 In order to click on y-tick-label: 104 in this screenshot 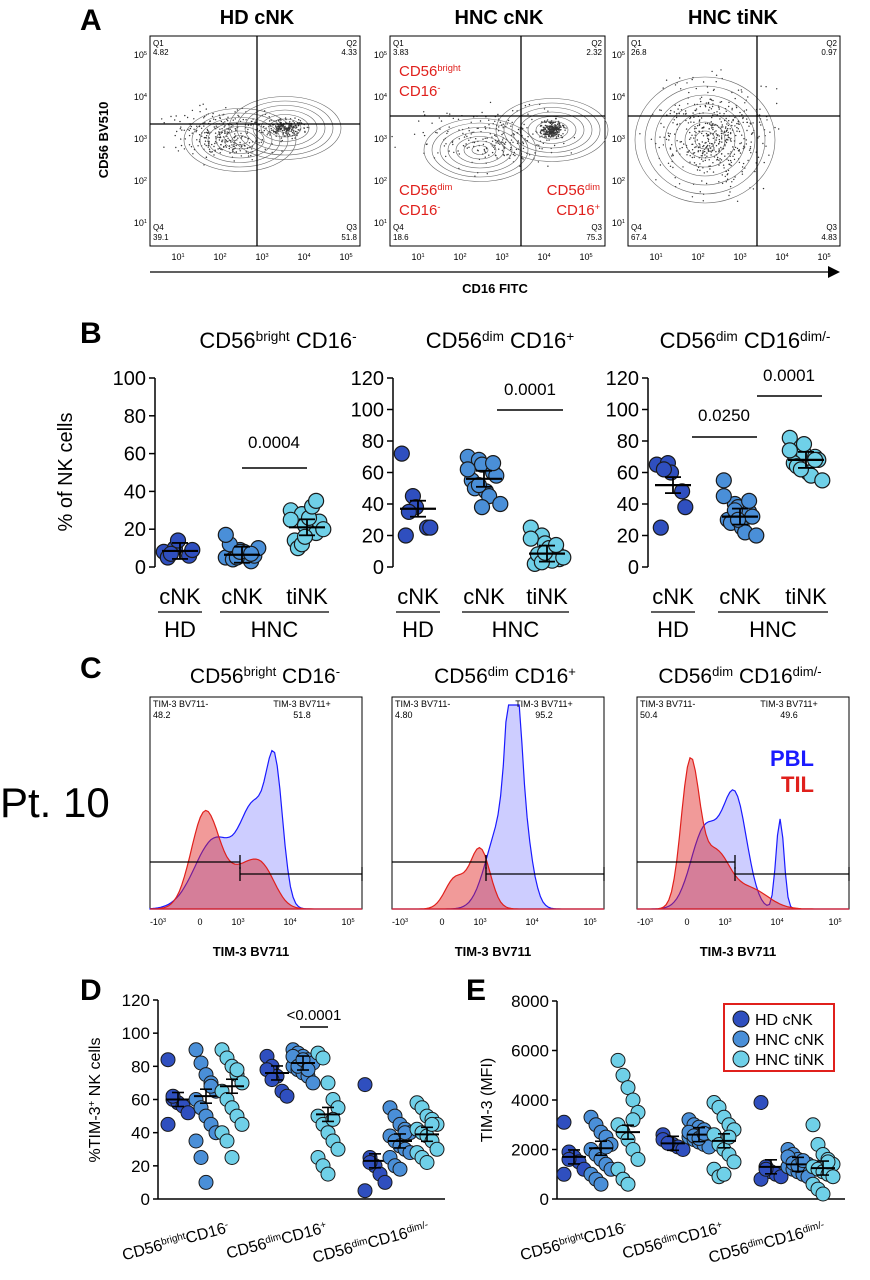, I will do `click(380, 97)`.